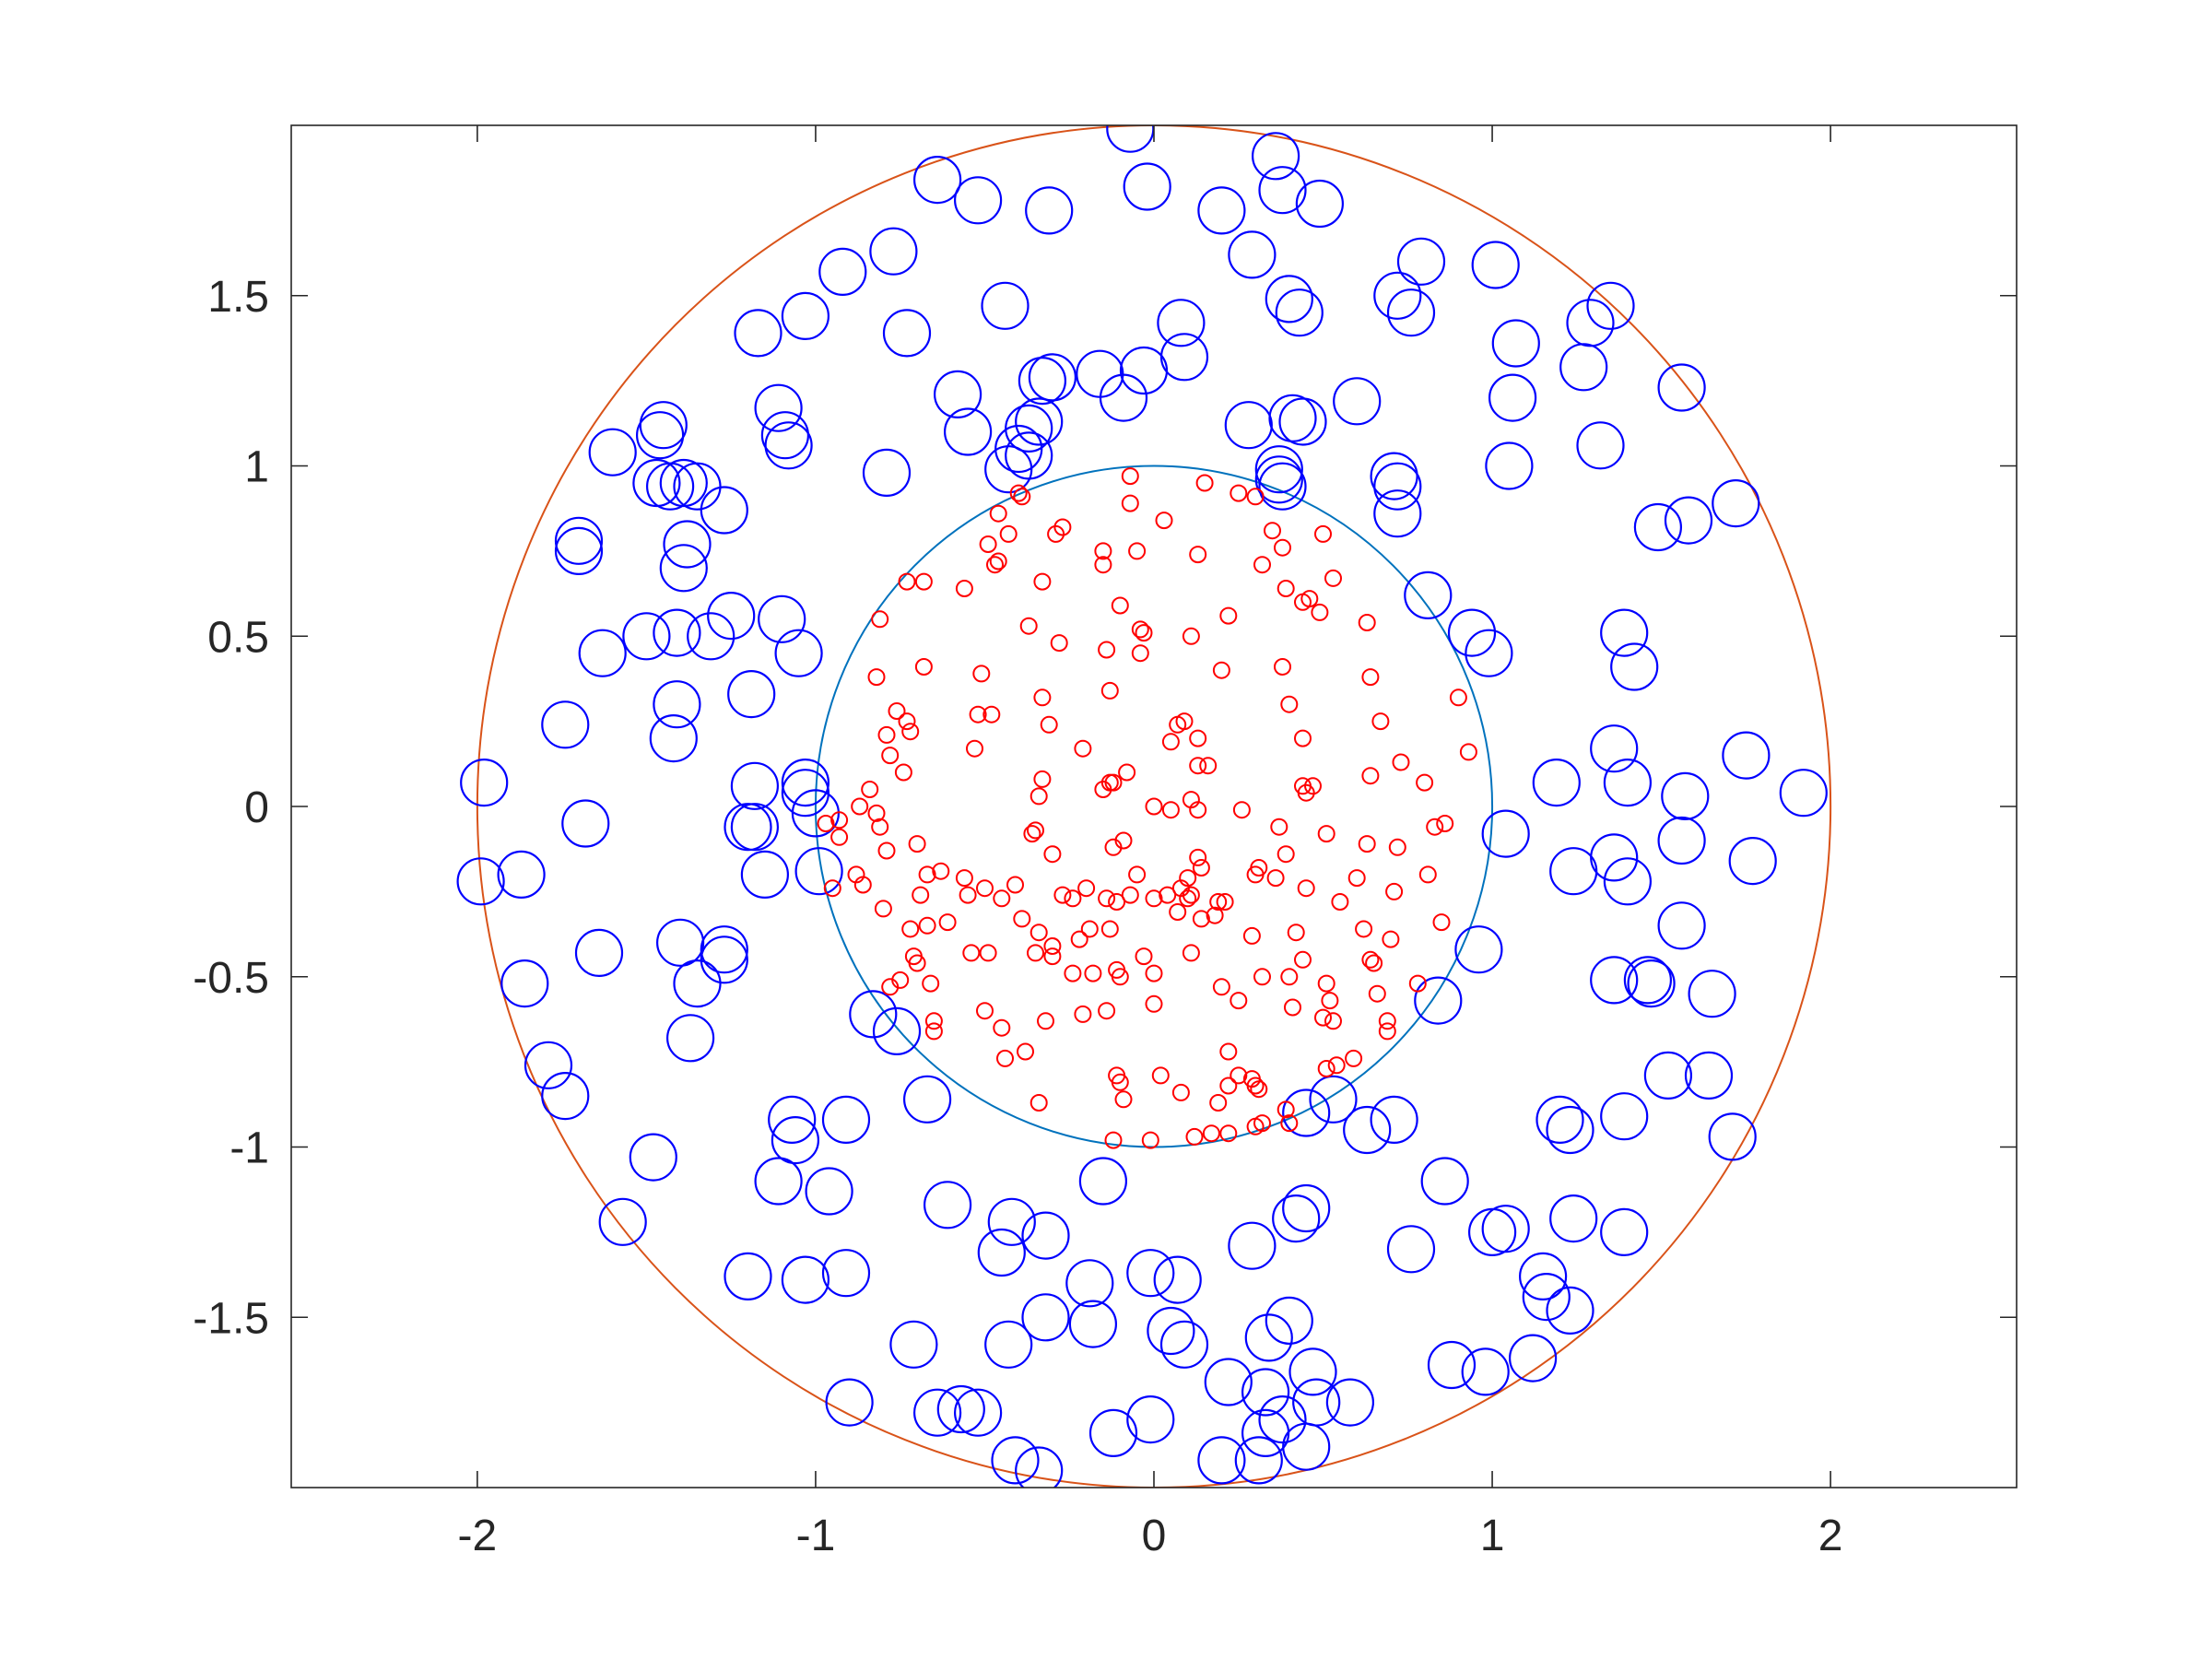 This screenshot has width=2212, height=1659. Describe the element at coordinates (1492, 1536) in the screenshot. I see `x-tick-label: 1` at that location.